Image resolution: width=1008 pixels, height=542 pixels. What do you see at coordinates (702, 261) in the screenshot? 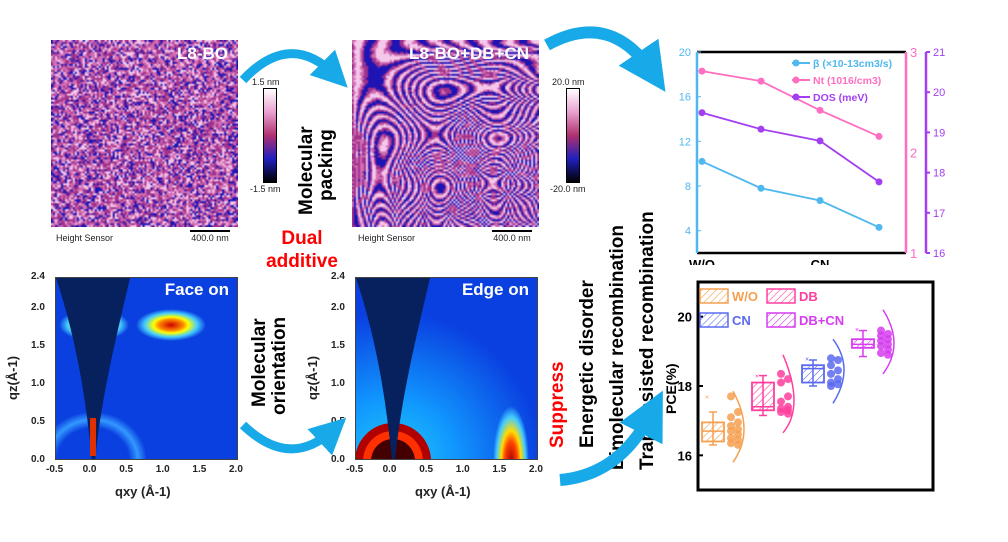
I see `x-tick-label: W/O` at bounding box center [702, 261].